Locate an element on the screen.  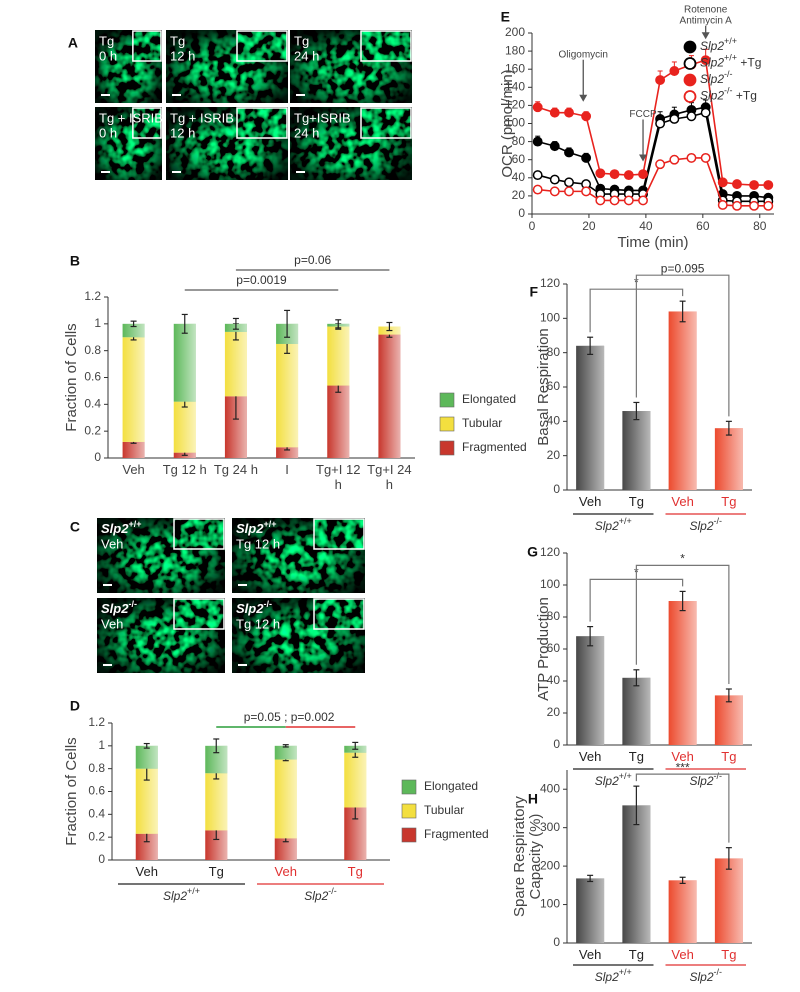
y-axis-label: ATP Production is located at coordinates (543, 649).